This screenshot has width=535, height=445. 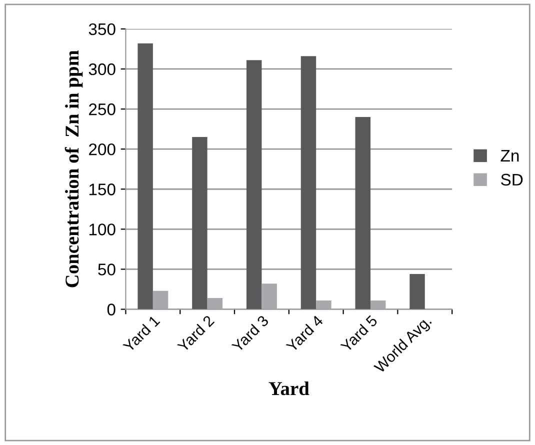 What do you see at coordinates (102, 109) in the screenshot?
I see `y-tick-label: 250` at bounding box center [102, 109].